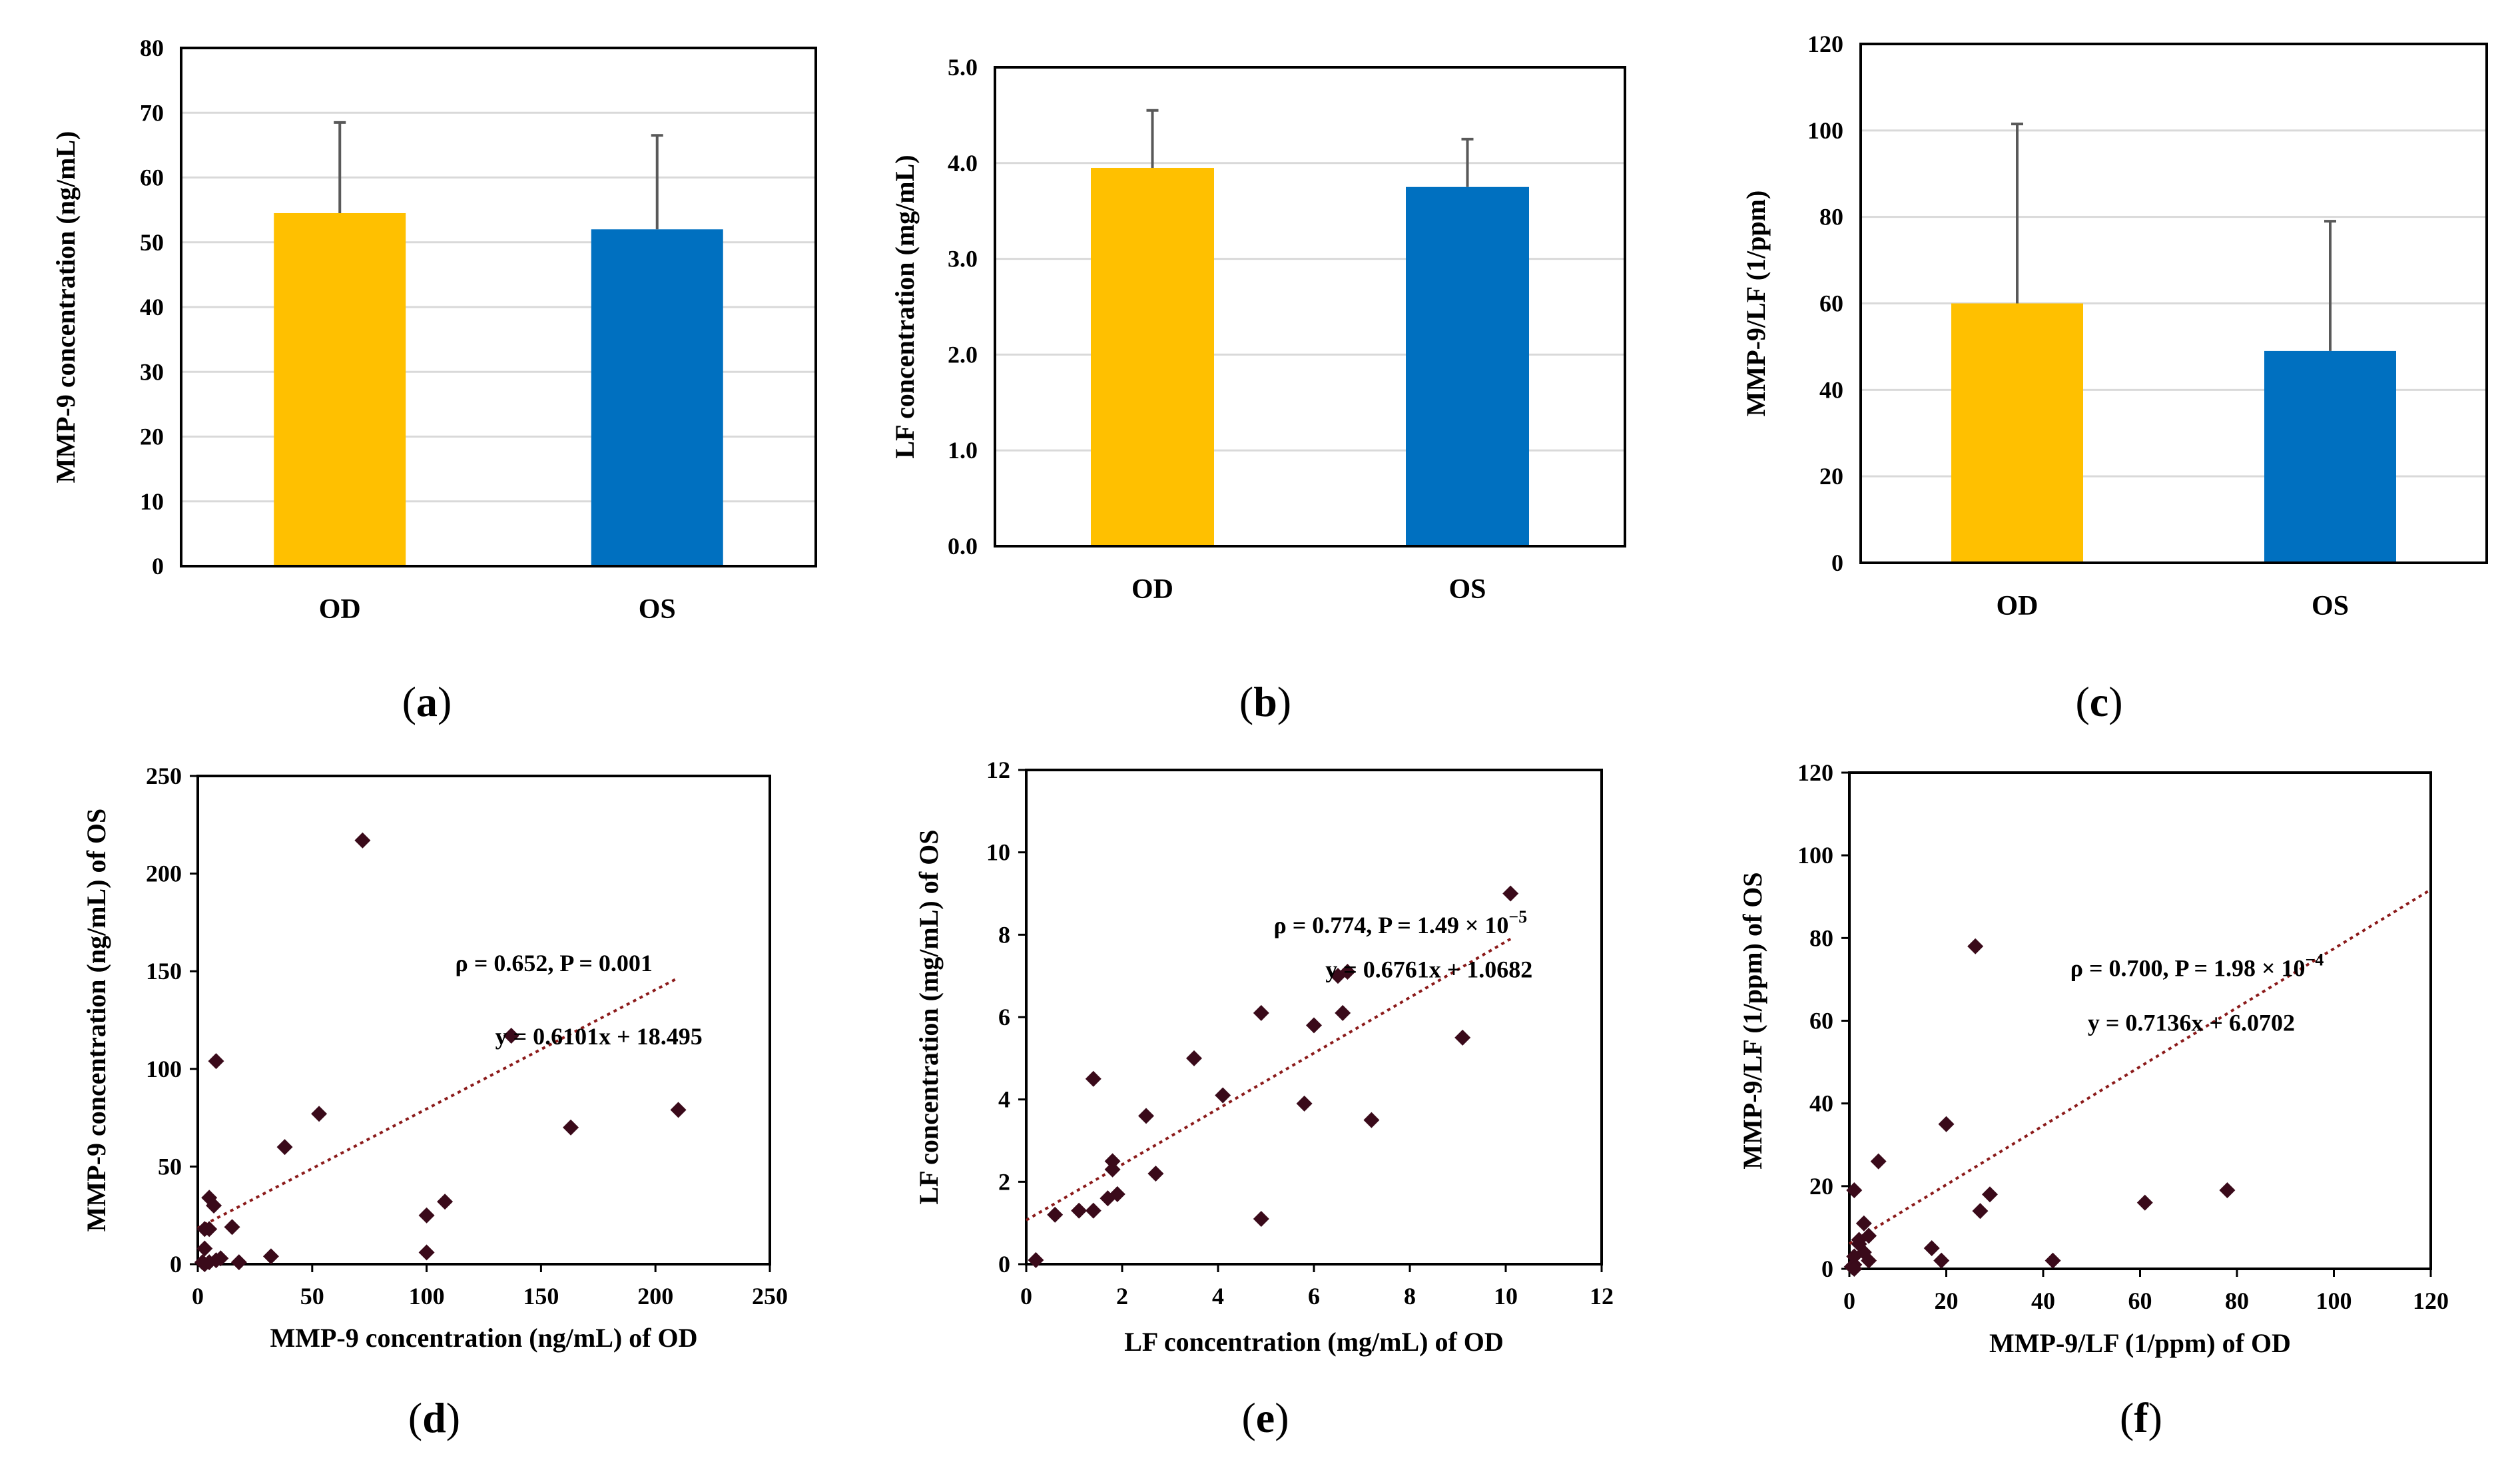 Image resolution: width=2520 pixels, height=1466 pixels. What do you see at coordinates (1122, 1296) in the screenshot?
I see `x-tick-label: 2` at bounding box center [1122, 1296].